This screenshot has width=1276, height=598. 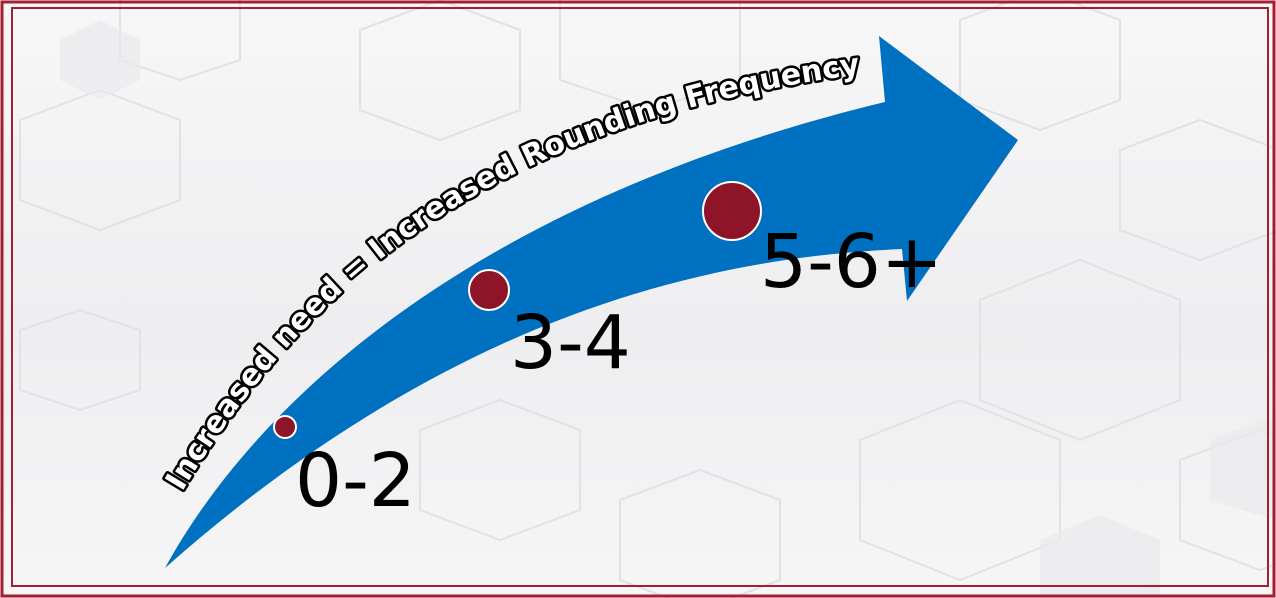 What do you see at coordinates (489, 290) in the screenshot?
I see `level-marker-medium` at bounding box center [489, 290].